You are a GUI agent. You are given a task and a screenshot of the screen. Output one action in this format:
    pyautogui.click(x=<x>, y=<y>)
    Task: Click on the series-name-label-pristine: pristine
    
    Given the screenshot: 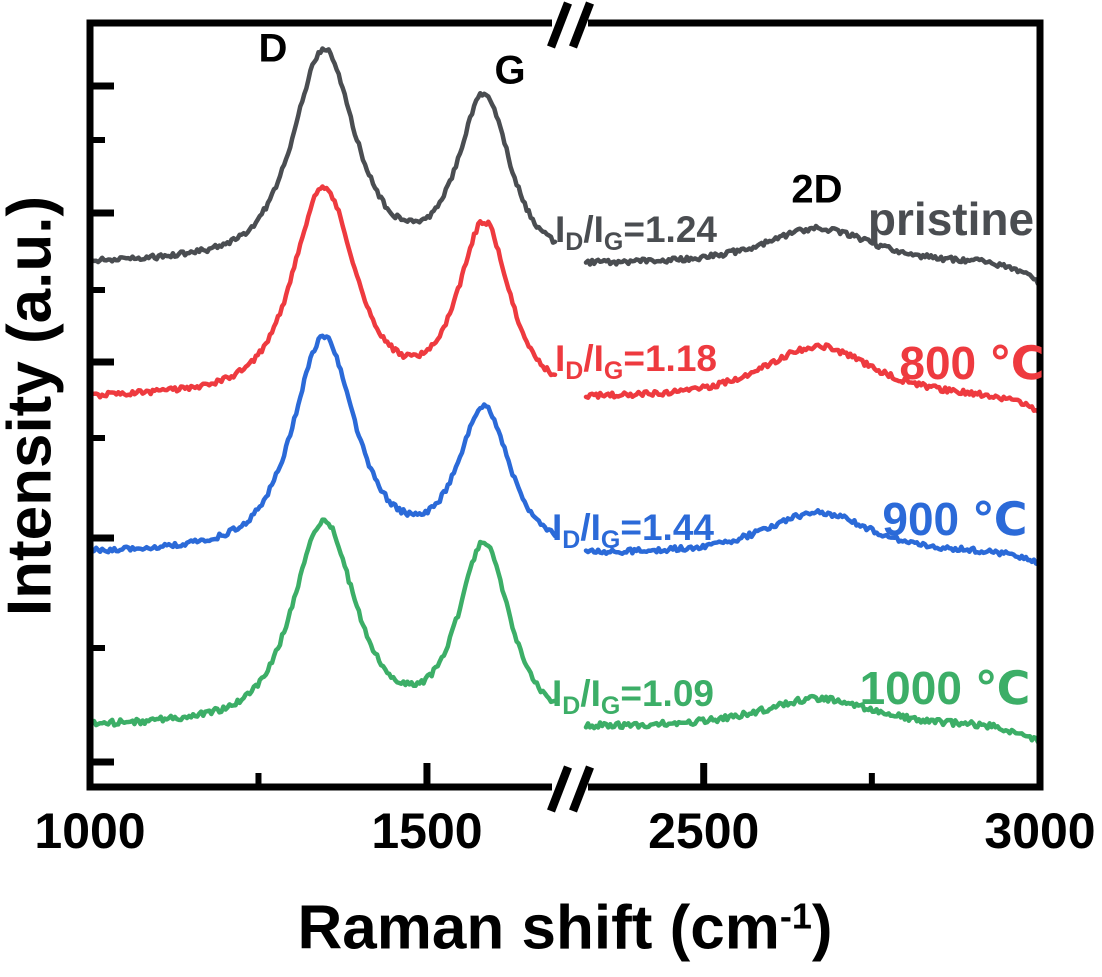 What is the action you would take?
    pyautogui.click(x=951, y=219)
    